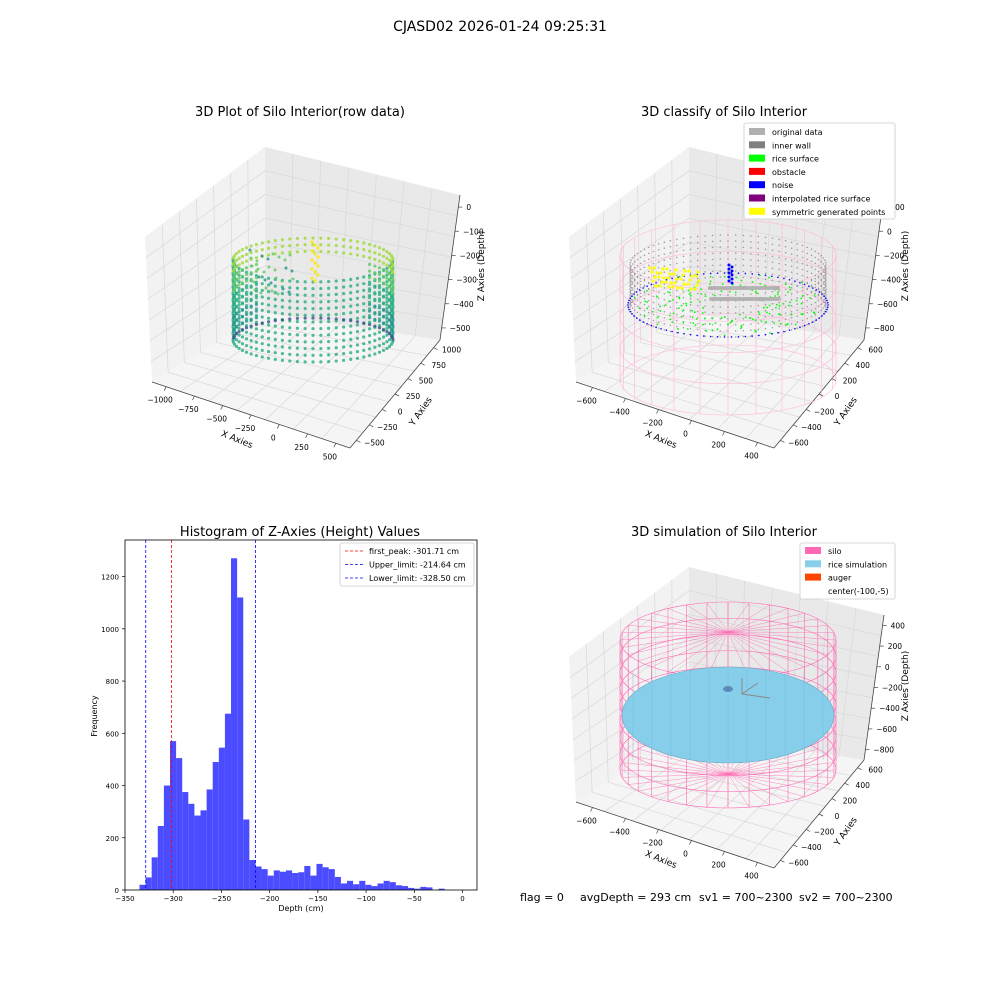 The width and height of the screenshot is (1000, 1000). I want to click on y-tick-label: 1000, so click(451, 350).